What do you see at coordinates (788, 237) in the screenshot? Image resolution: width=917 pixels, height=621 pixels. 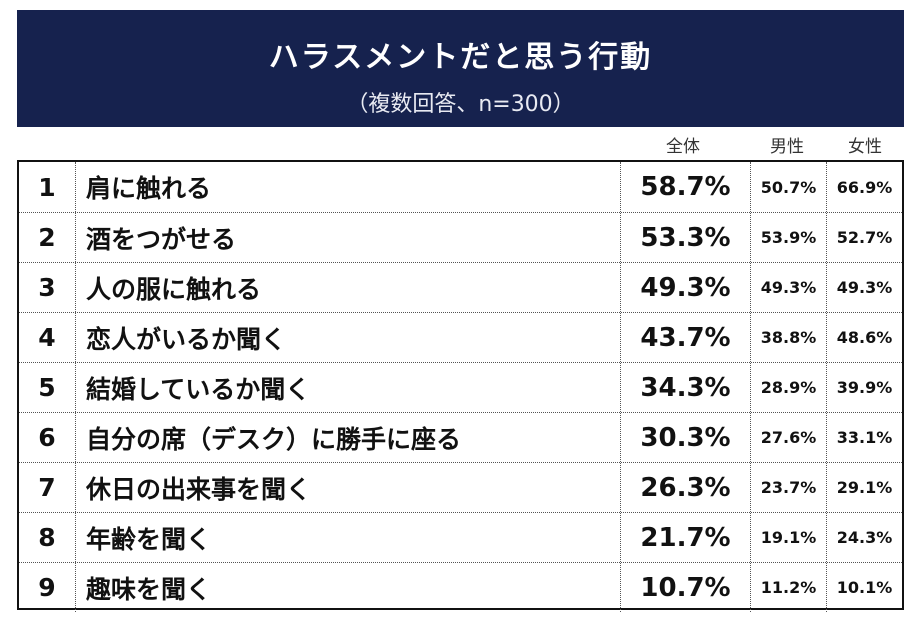 I see `male-cell: 53.9%` at bounding box center [788, 237].